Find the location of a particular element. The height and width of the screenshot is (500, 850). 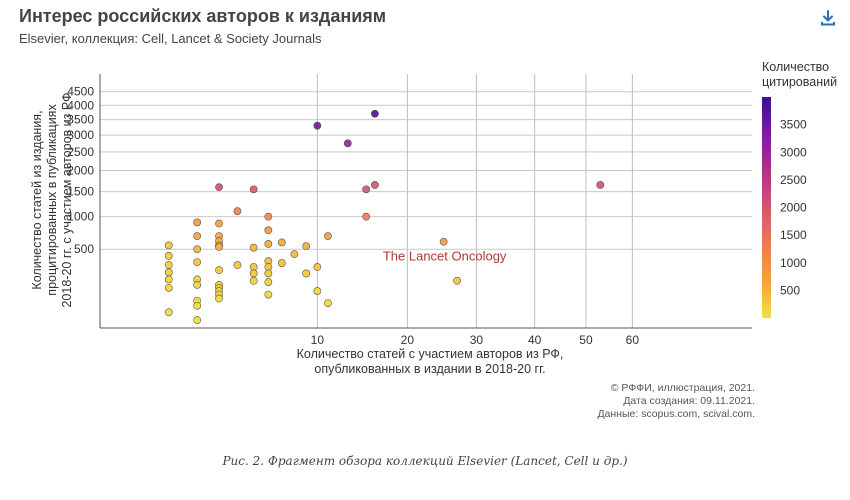

x-axis-label-line: опубликованных в издании в 2018-20 гг. is located at coordinates (430, 369).